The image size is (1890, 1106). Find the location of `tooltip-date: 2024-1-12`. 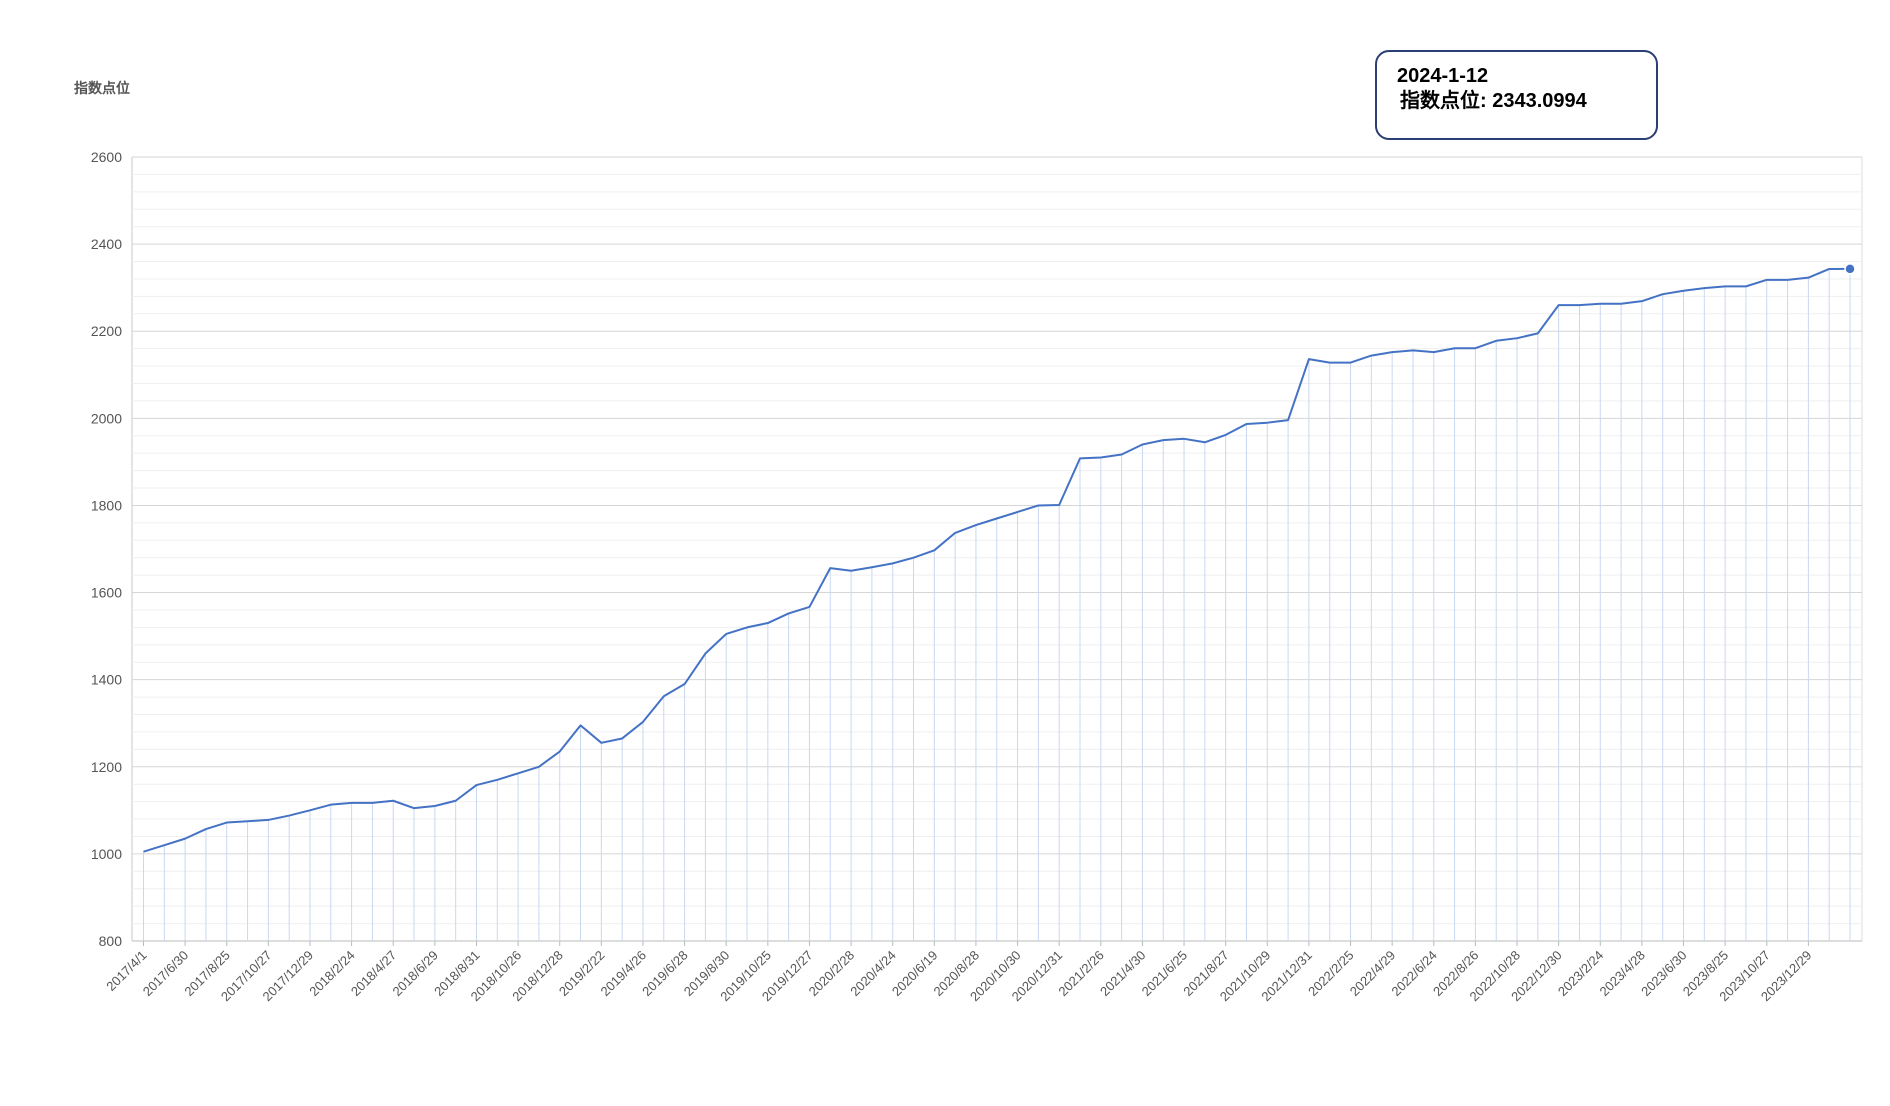

tooltip-date: 2024-1-12 is located at coordinates (1443, 76).